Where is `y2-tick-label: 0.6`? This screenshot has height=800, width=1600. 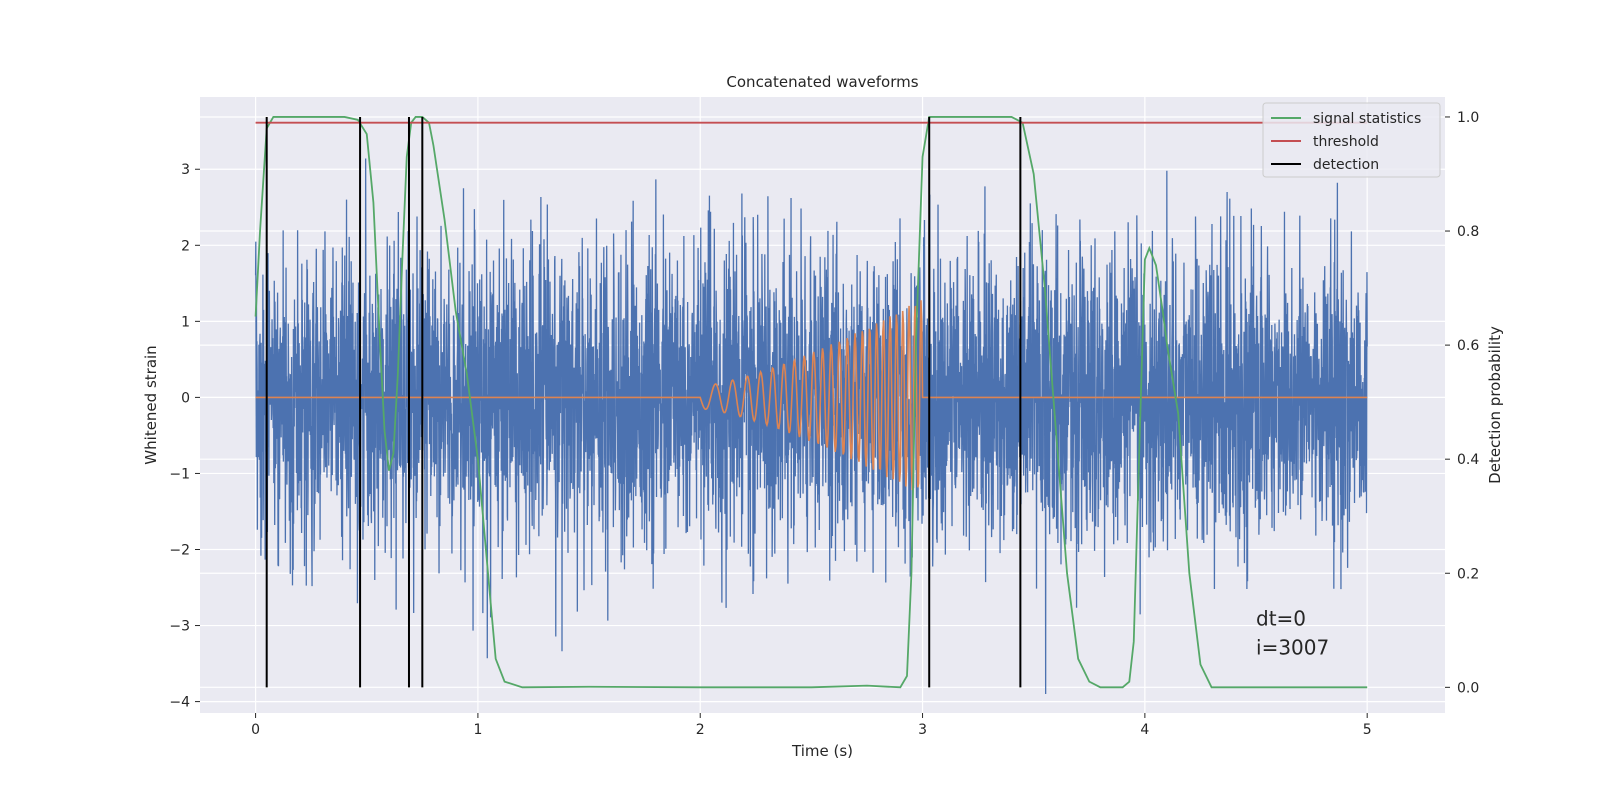 y2-tick-label: 0.6 is located at coordinates (1468, 346).